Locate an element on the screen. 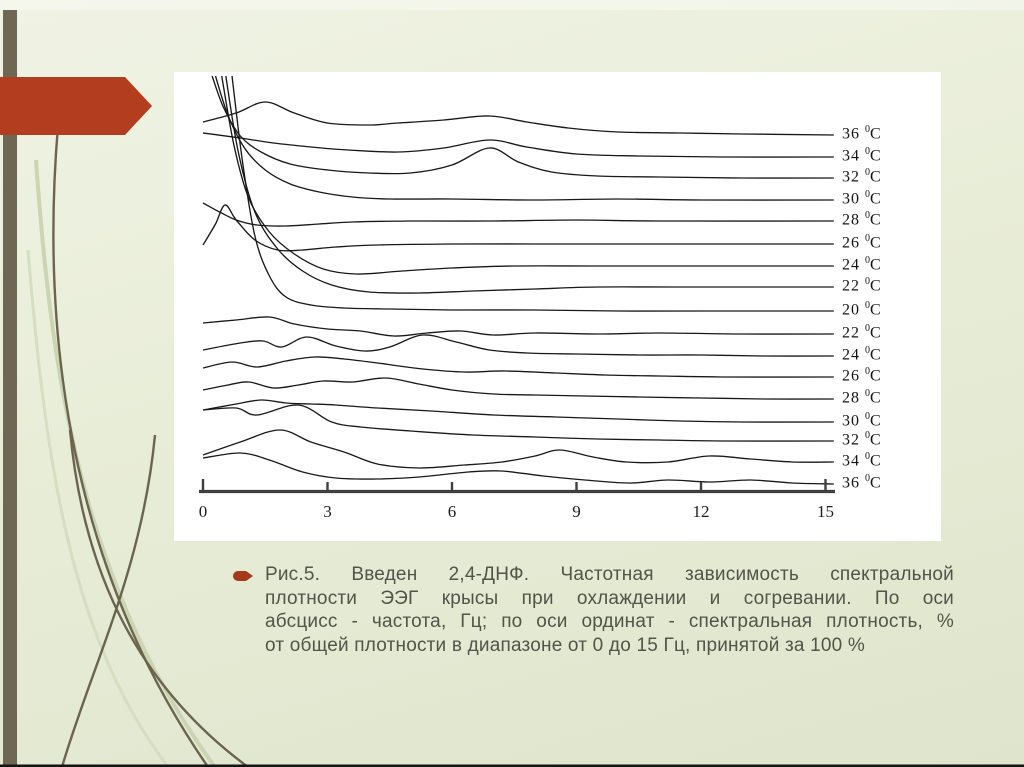 Image resolution: width=1024 pixels, height=767 pixels. bullet-icon is located at coordinates (243, 576).